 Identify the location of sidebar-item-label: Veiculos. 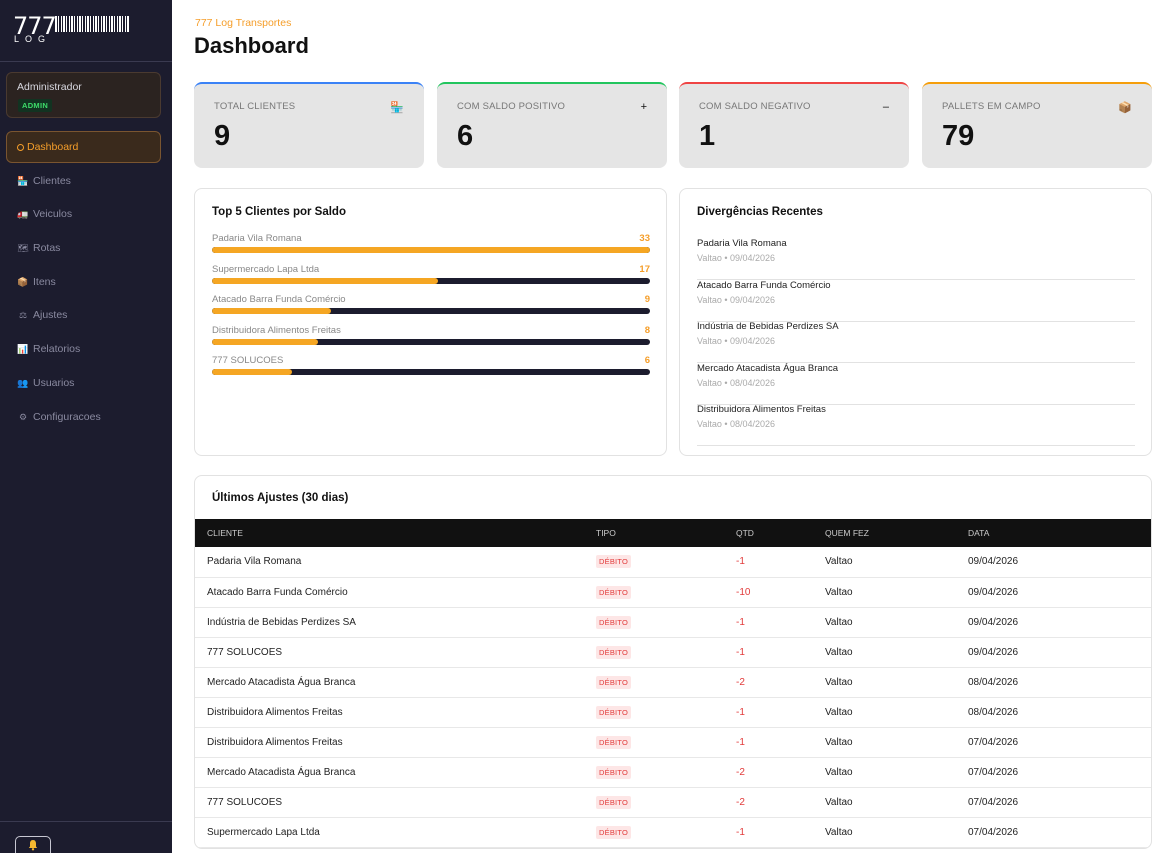
(53, 214).